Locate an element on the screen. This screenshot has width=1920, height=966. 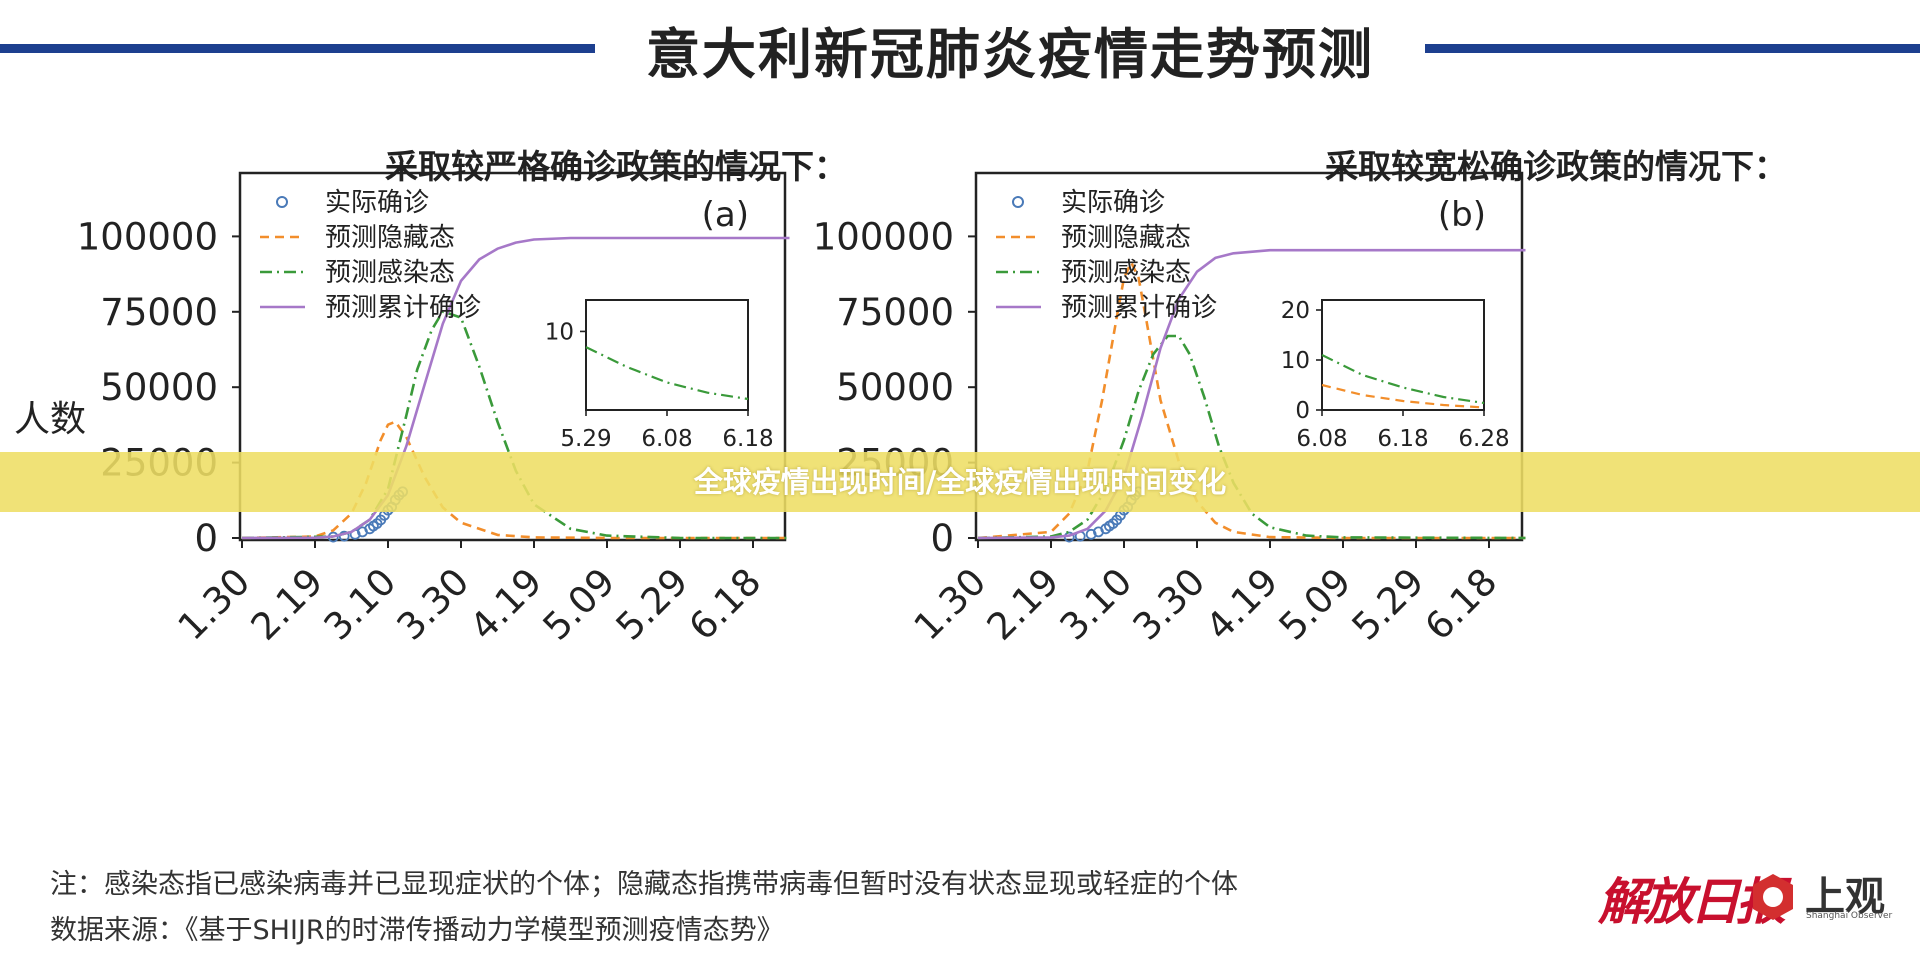
title-rule-right is located at coordinates (1672, 48).